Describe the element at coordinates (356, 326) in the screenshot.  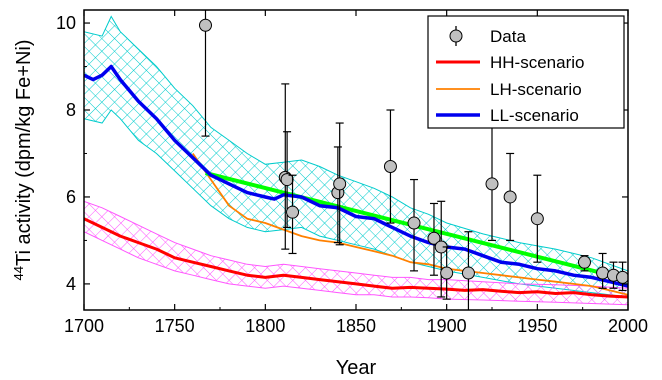
I see `x-tick-label-3: 1850` at that location.